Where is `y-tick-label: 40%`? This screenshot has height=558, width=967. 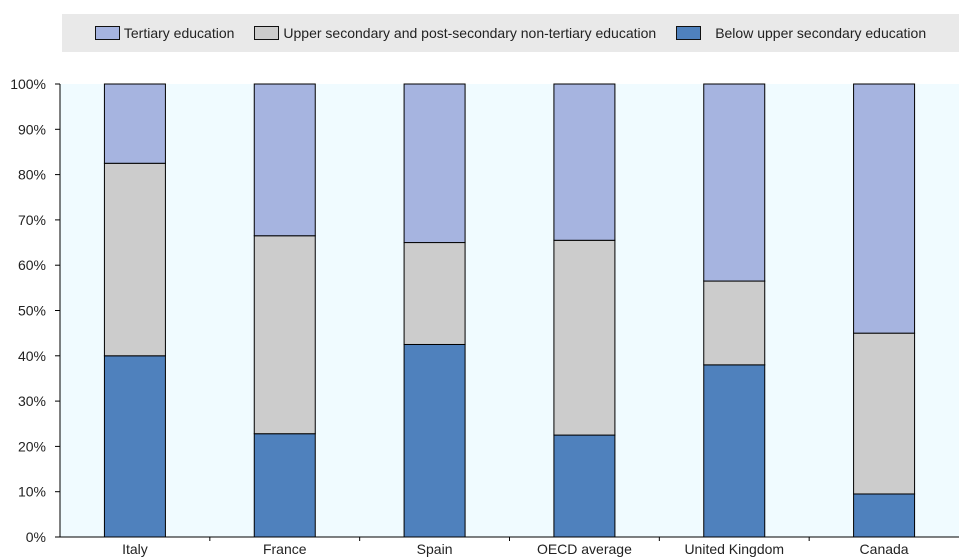
y-tick-label: 40% is located at coordinates (32, 356).